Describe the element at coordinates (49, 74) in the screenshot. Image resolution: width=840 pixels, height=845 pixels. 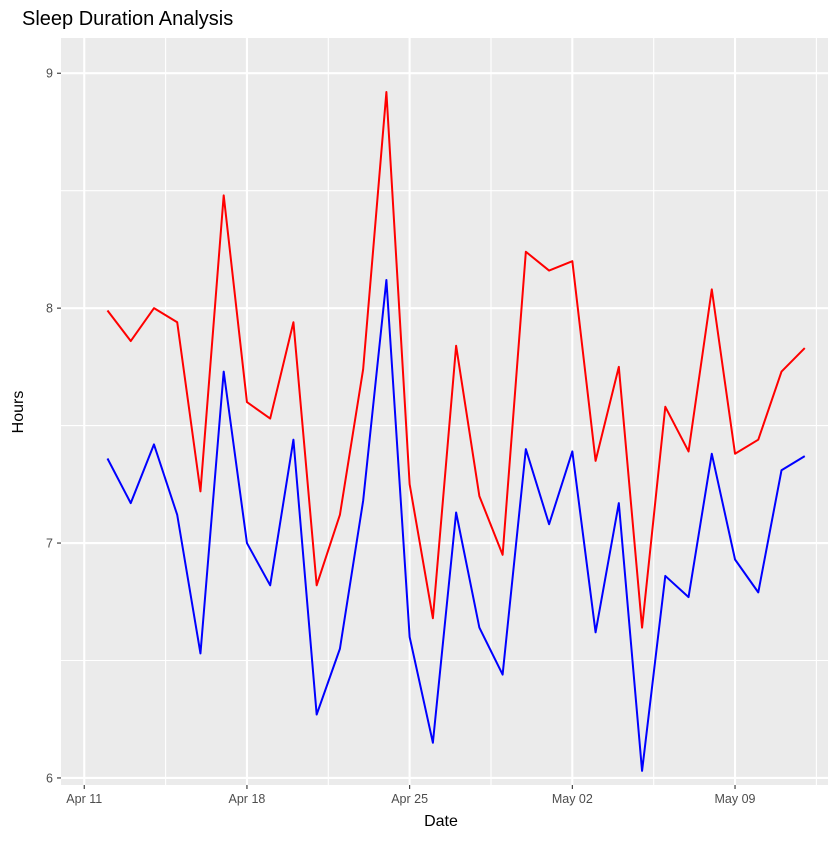
I see `y-tick-label: 9` at that location.